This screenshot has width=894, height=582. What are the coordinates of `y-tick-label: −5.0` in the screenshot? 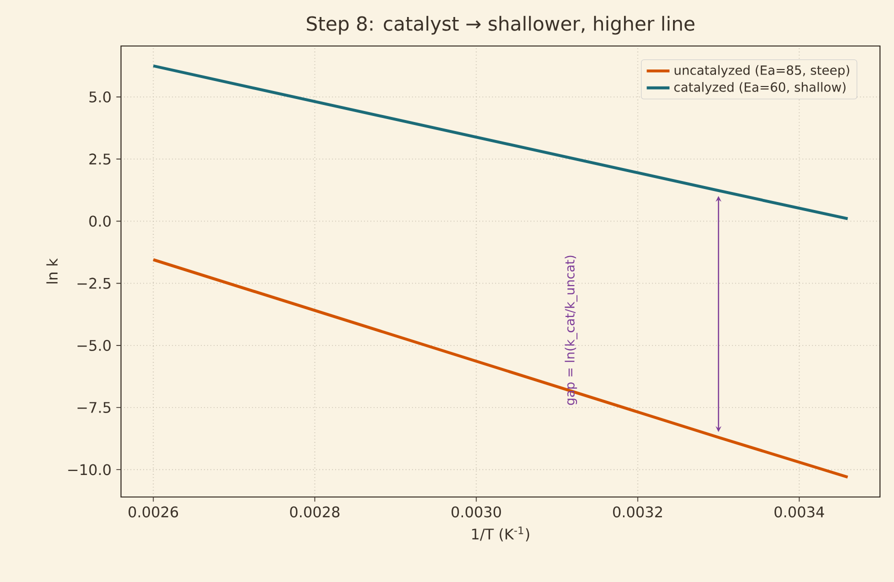 It's located at (94, 345).